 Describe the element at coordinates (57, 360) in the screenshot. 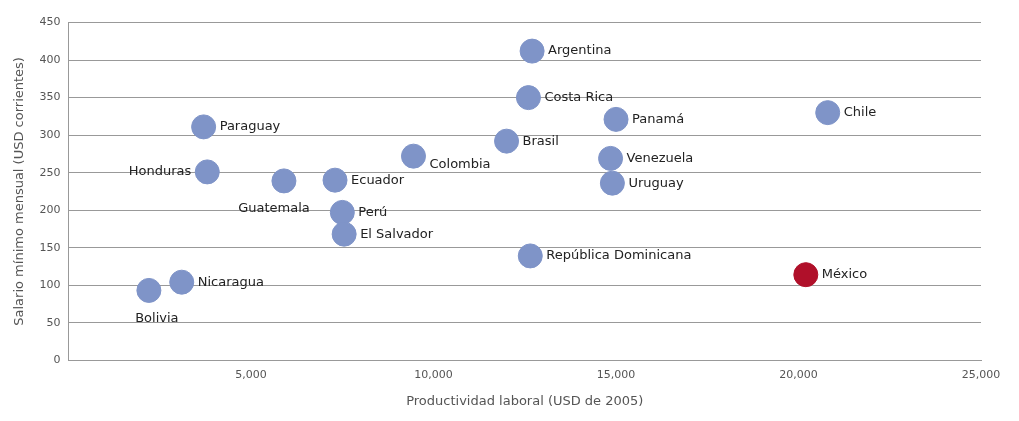

I see `y-tick-label: 0` at that location.